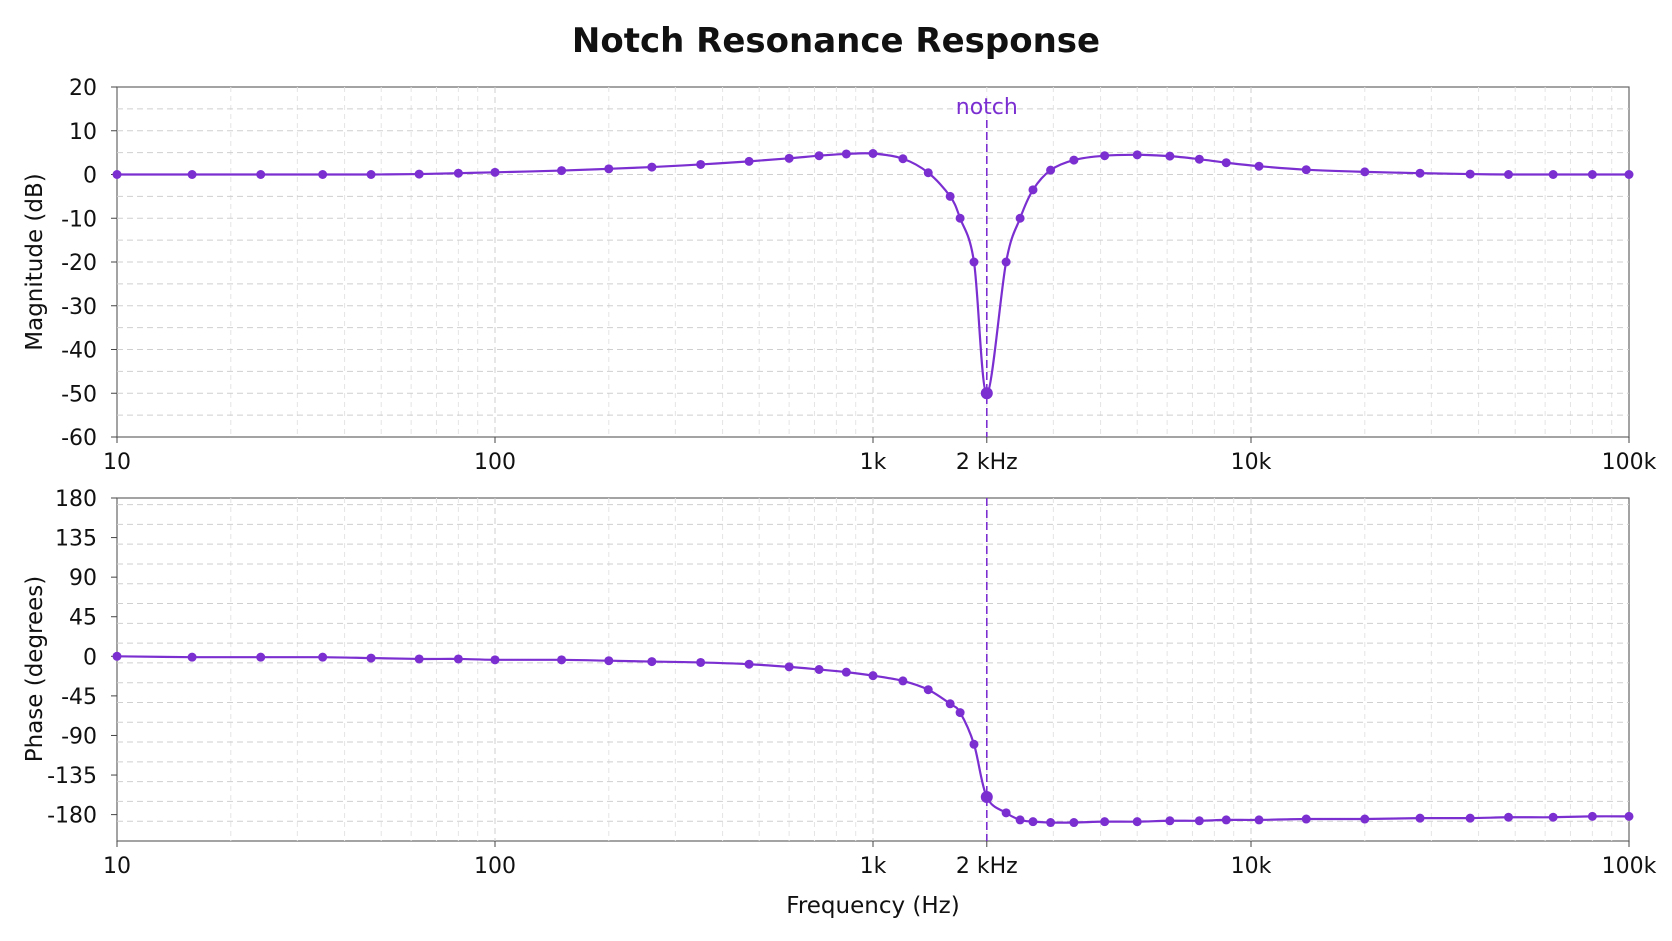 The height and width of the screenshot is (941, 1672). I want to click on magnitude-x-tick-label: 10, so click(117, 462).